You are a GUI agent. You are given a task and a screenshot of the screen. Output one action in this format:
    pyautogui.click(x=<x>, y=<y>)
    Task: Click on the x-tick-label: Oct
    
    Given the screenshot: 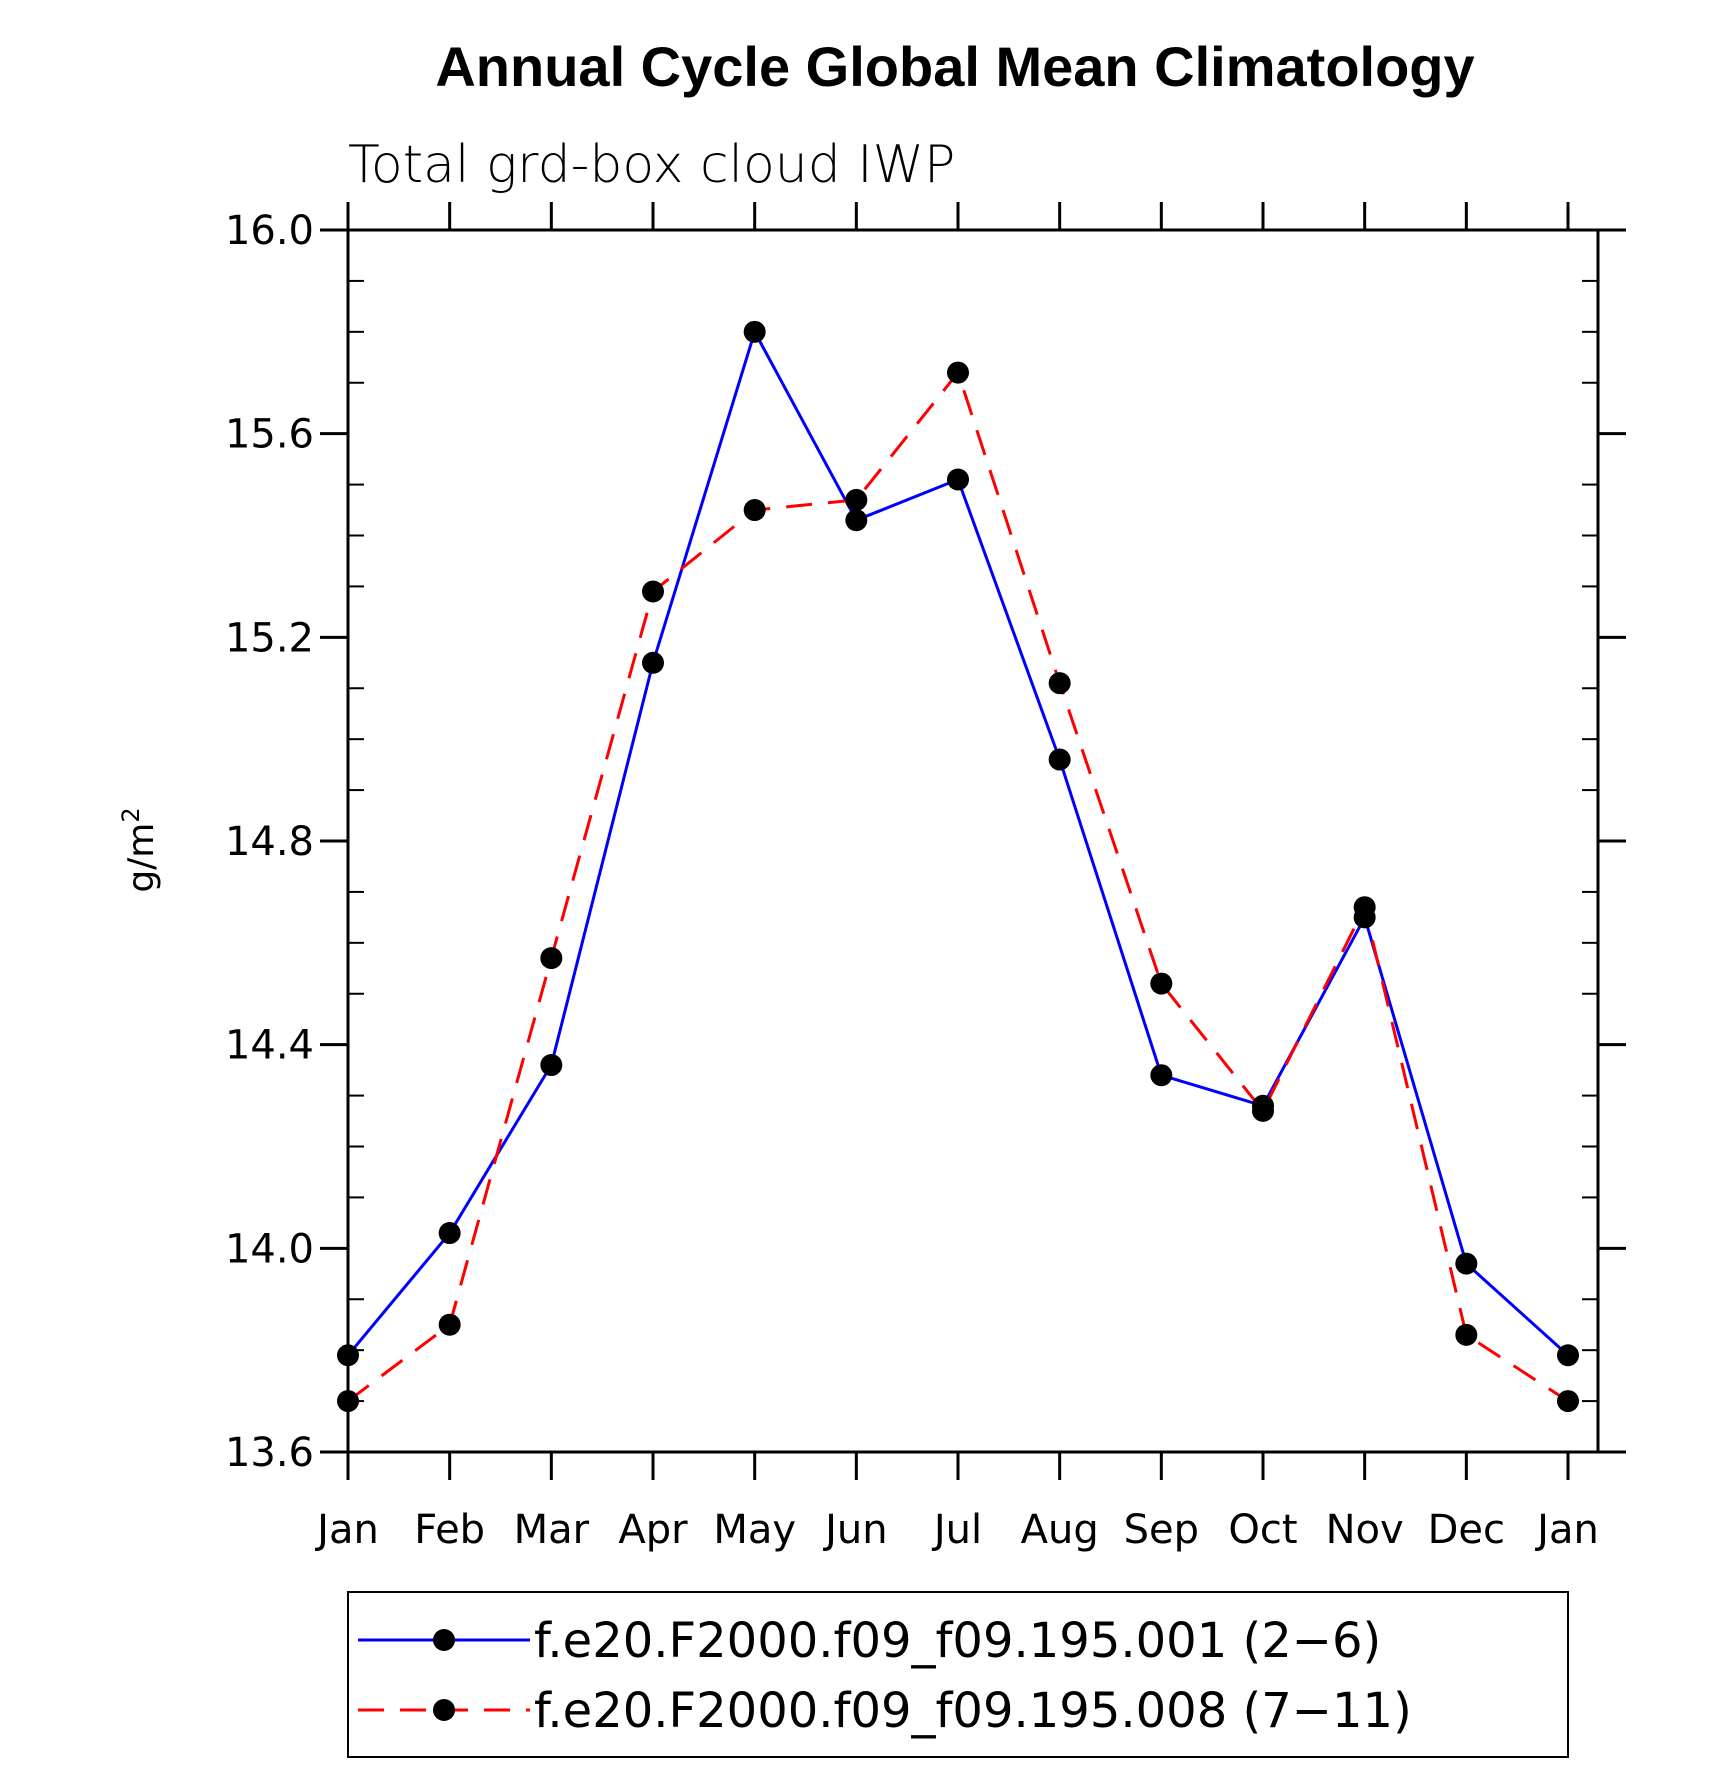 What is the action you would take?
    pyautogui.click(x=1262, y=1530)
    